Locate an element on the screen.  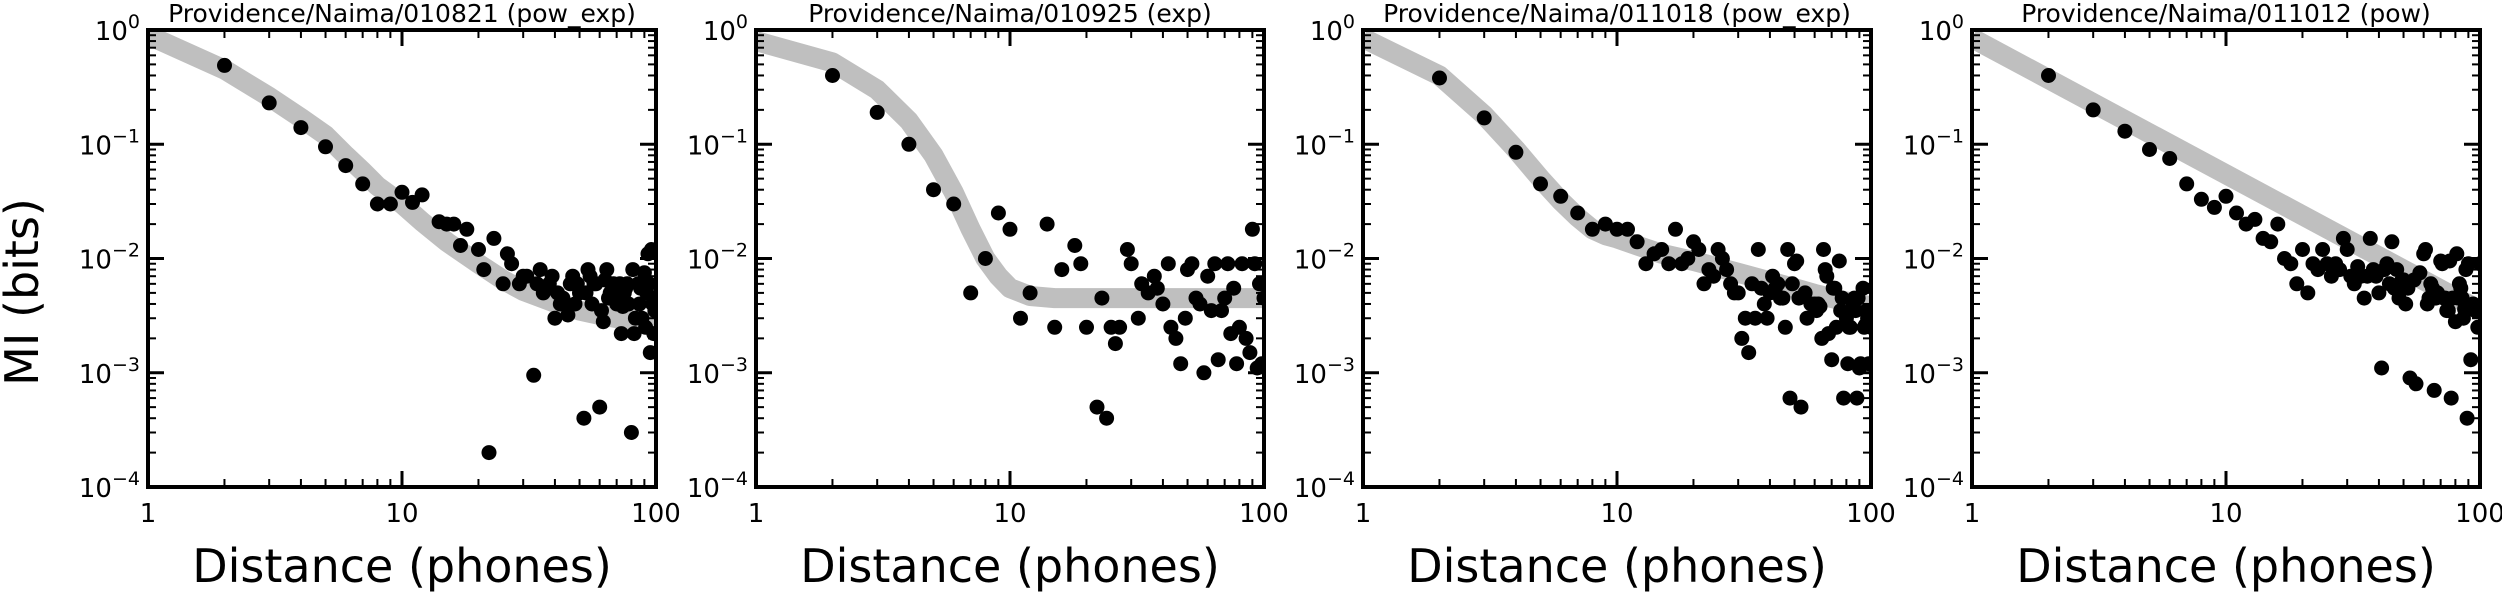
chart-title: Providence/Naima/010925 (exp) is located at coordinates (1010, 14).